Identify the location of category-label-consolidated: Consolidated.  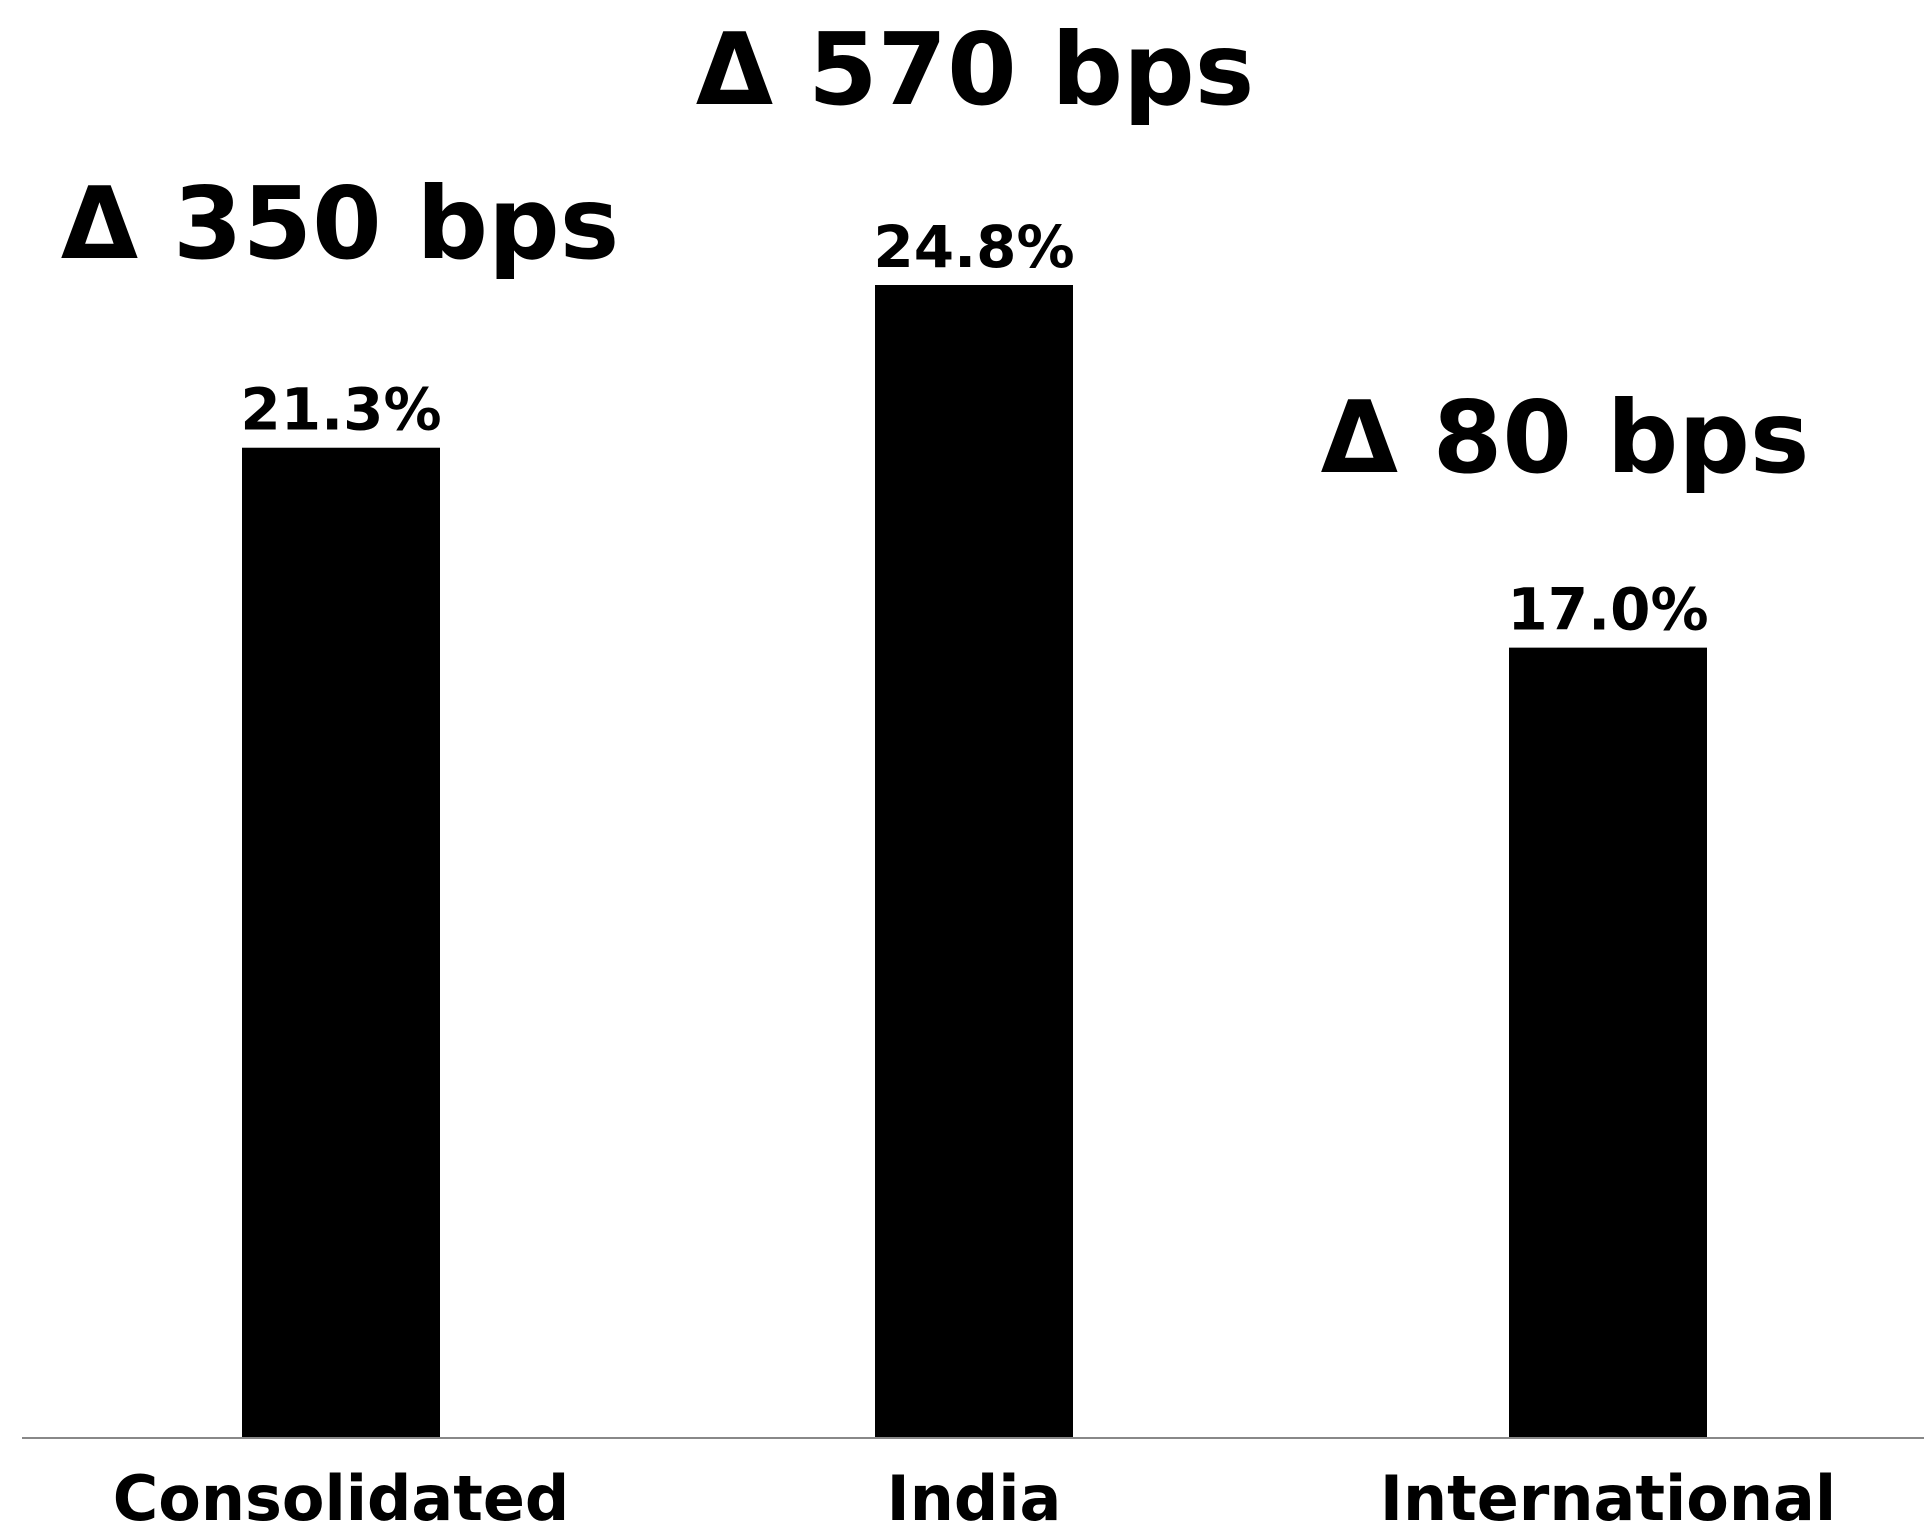
(341, 1498).